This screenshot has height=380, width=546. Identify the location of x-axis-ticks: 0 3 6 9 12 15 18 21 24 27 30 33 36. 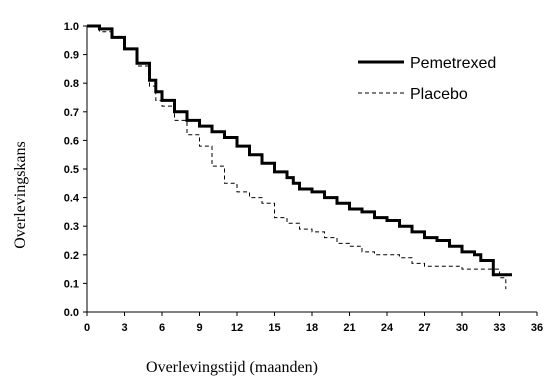
(313, 323).